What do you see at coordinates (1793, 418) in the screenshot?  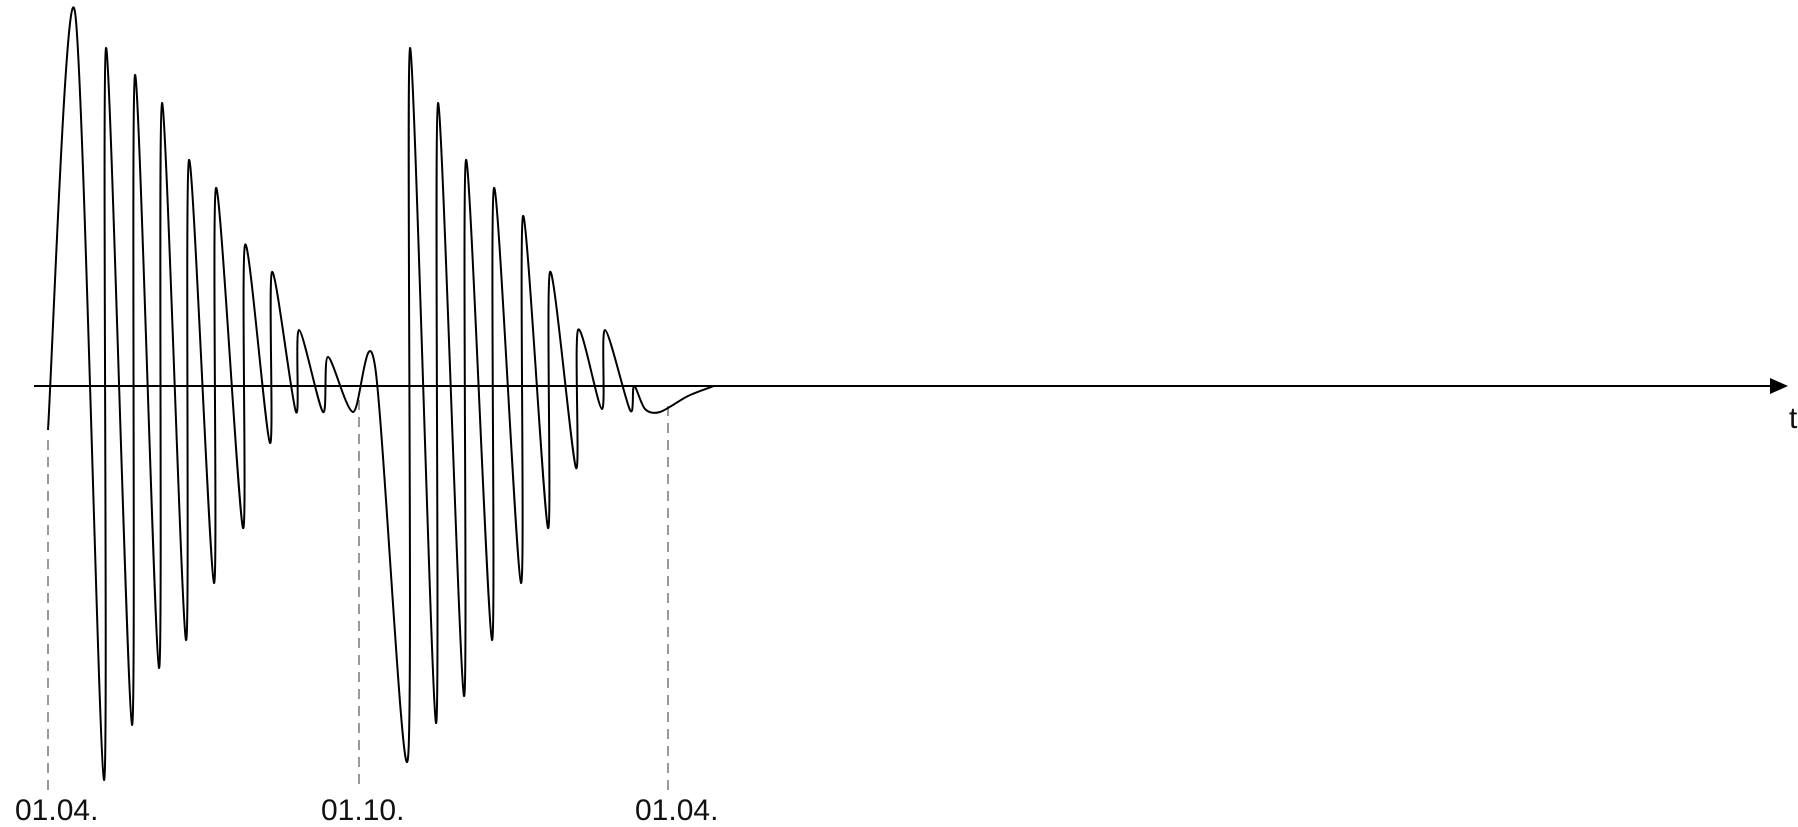 I see `axis-label-t: t` at bounding box center [1793, 418].